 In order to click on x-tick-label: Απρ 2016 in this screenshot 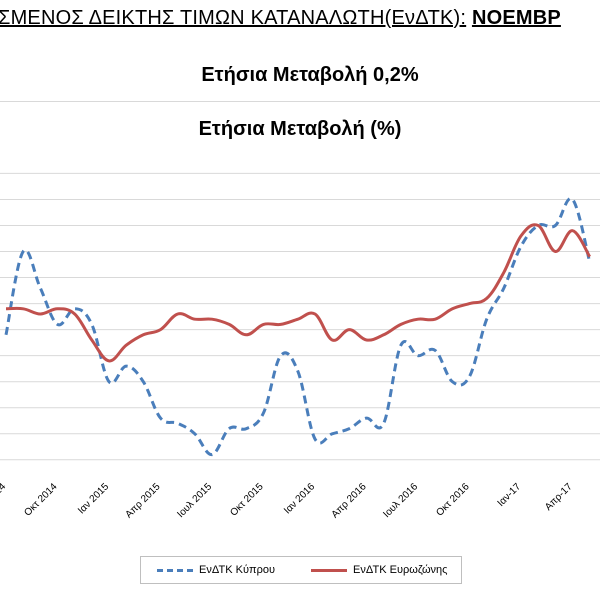, I will do `click(349, 500)`.